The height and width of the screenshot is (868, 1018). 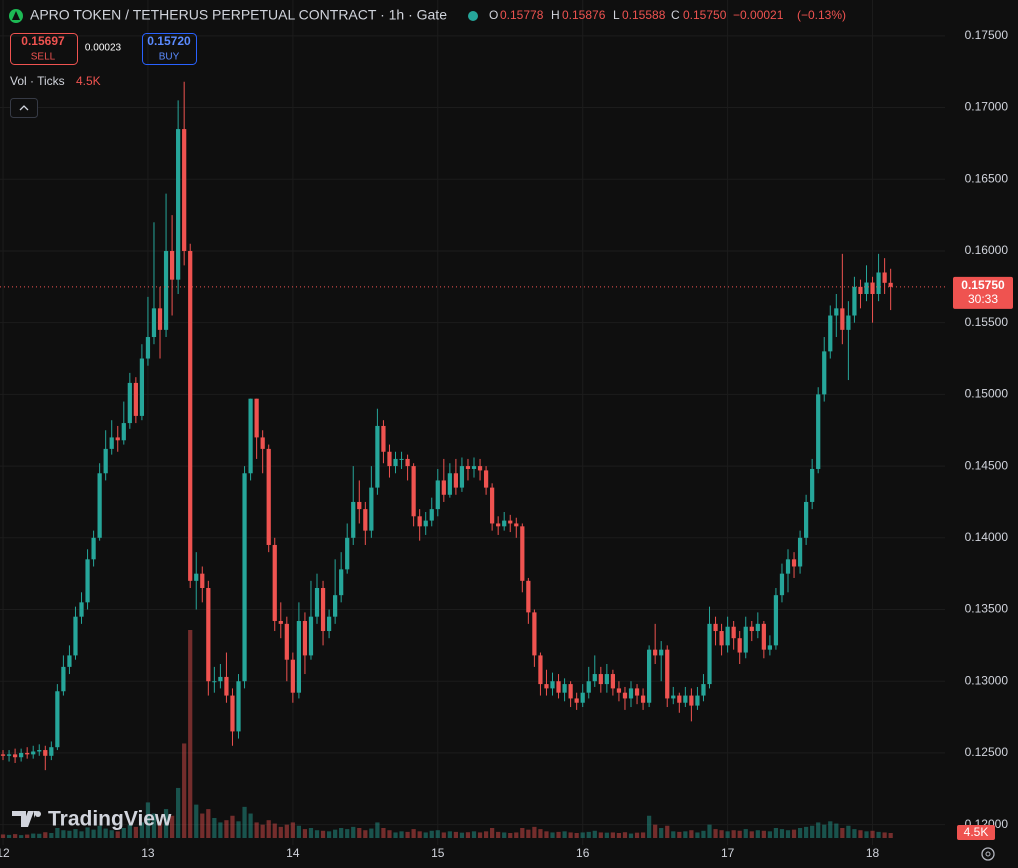 What do you see at coordinates (493, 15) in the screenshot?
I see `ohlc-key: O` at bounding box center [493, 15].